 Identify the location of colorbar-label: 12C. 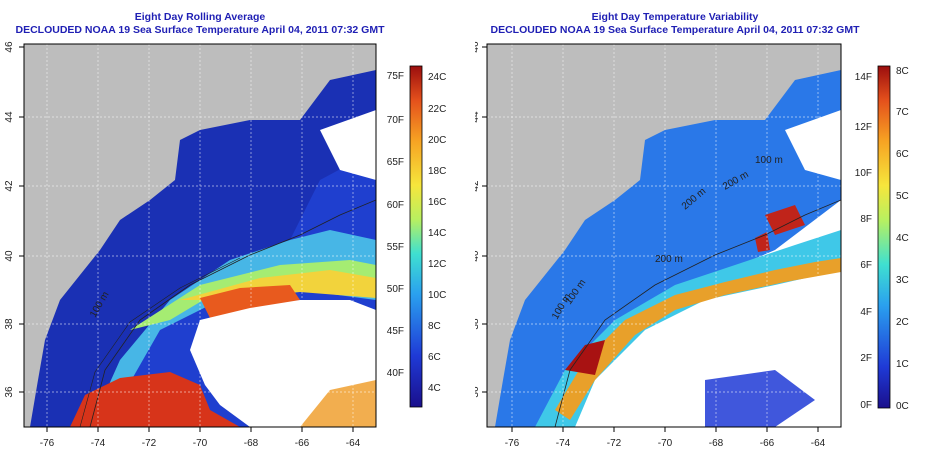
(437, 264).